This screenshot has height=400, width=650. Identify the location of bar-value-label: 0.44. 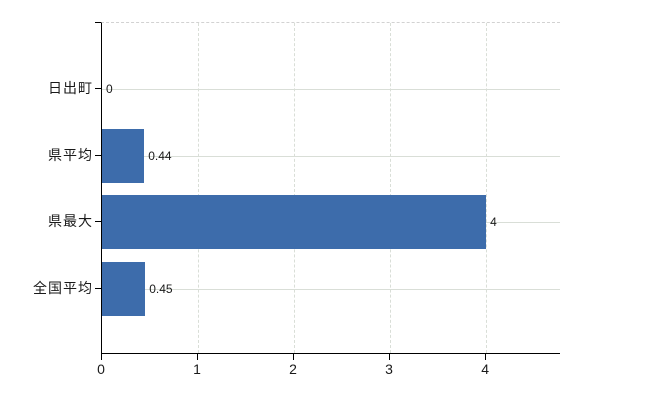
(160, 155).